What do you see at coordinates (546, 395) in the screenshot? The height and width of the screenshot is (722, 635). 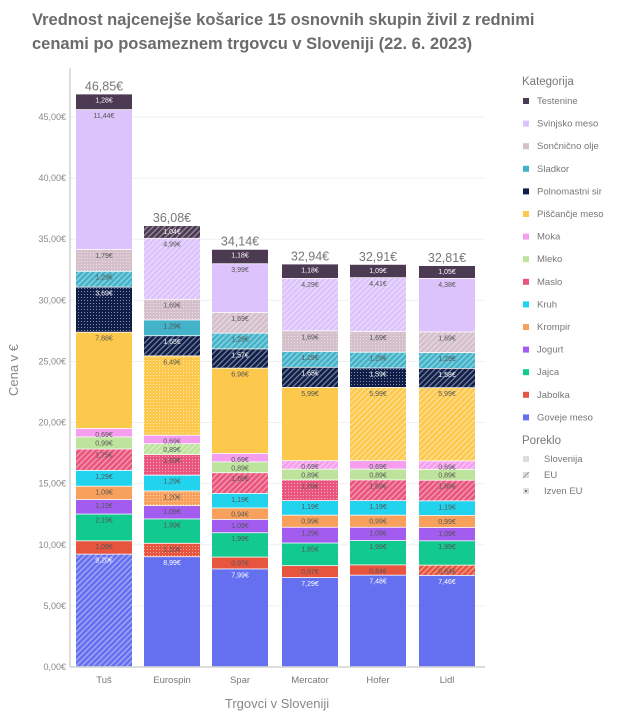 I see `legend-item: Jabolka` at bounding box center [546, 395].